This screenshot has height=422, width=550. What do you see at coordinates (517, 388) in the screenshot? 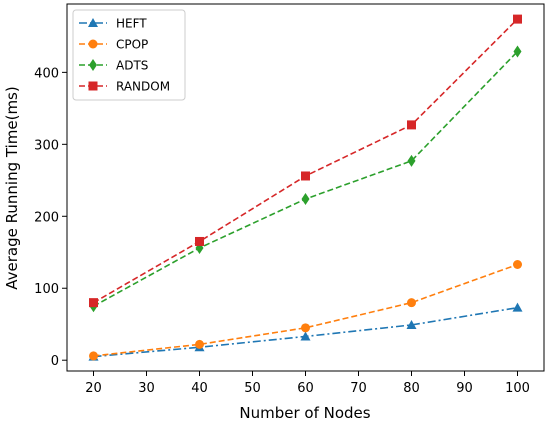
I see `x-tick-label-100: 100` at bounding box center [517, 388].